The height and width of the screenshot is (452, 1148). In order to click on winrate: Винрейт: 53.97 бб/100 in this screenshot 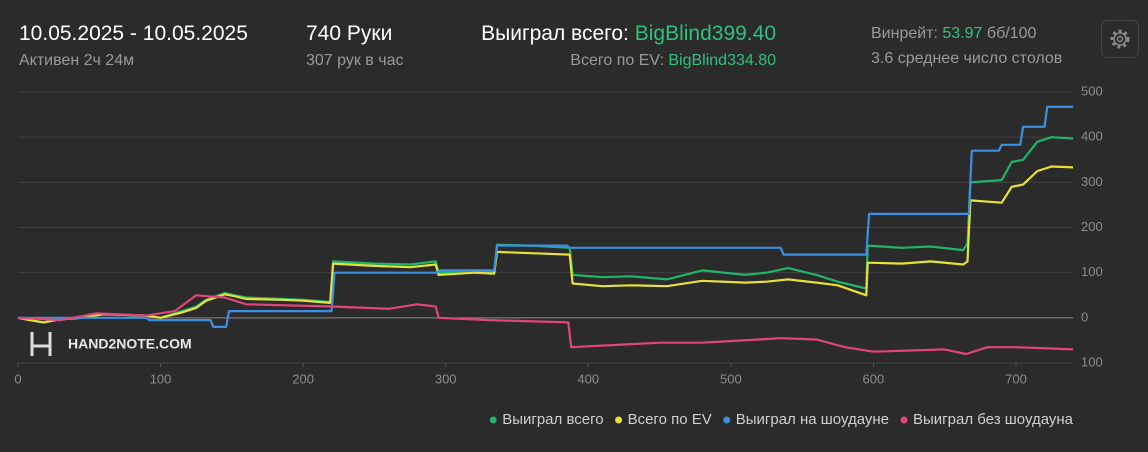, I will do `click(953, 34)`.